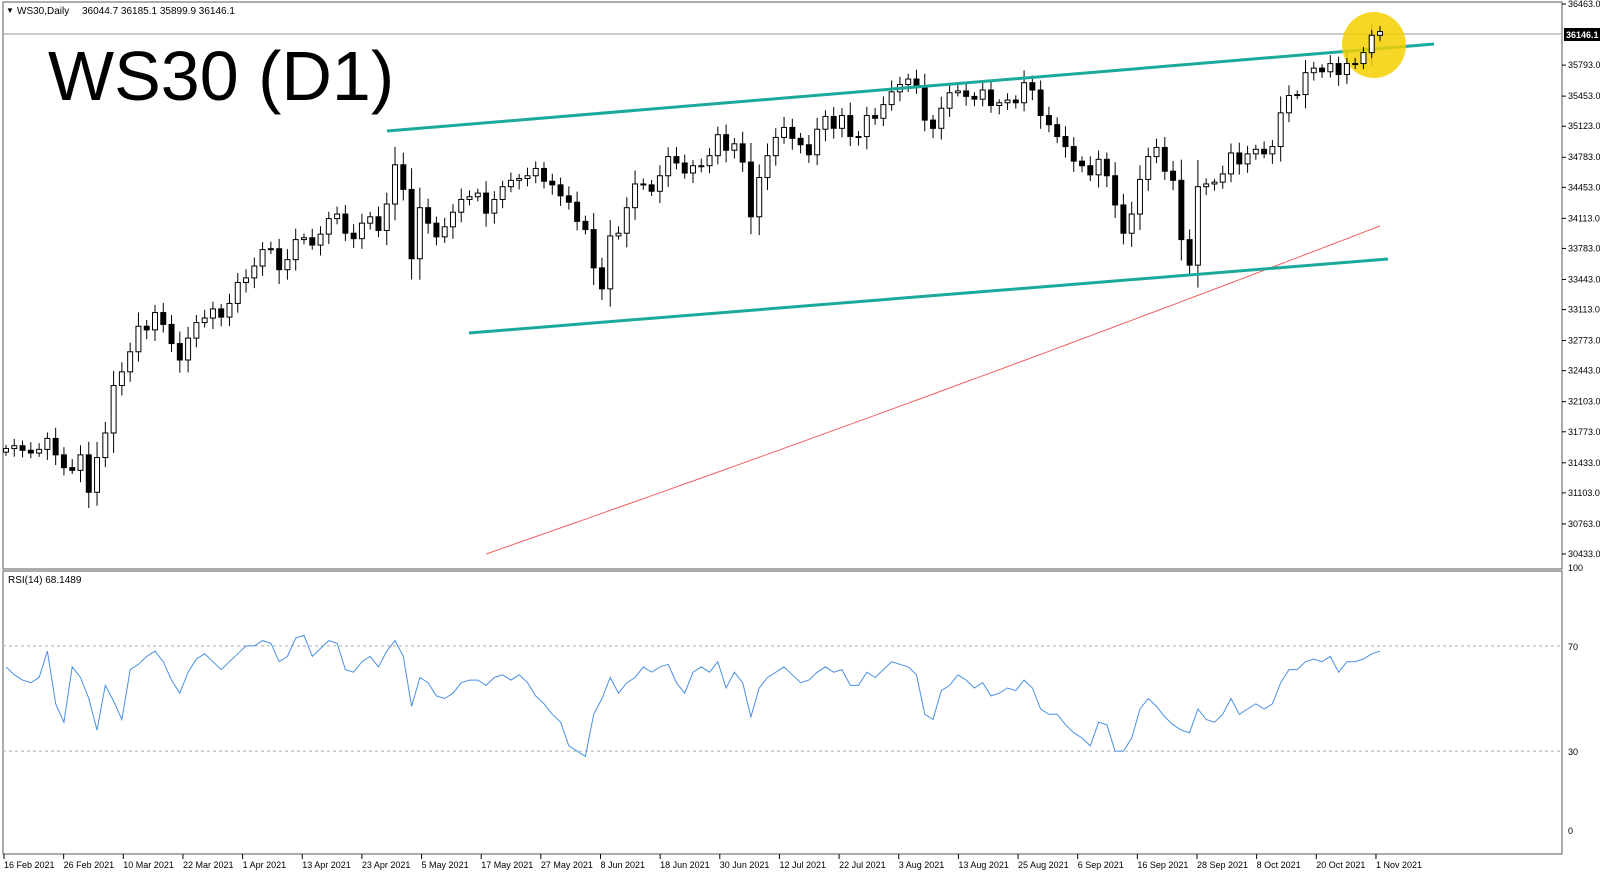  Describe the element at coordinates (1573, 752) in the screenshot. I see `rsi-tick-label: 30` at that location.